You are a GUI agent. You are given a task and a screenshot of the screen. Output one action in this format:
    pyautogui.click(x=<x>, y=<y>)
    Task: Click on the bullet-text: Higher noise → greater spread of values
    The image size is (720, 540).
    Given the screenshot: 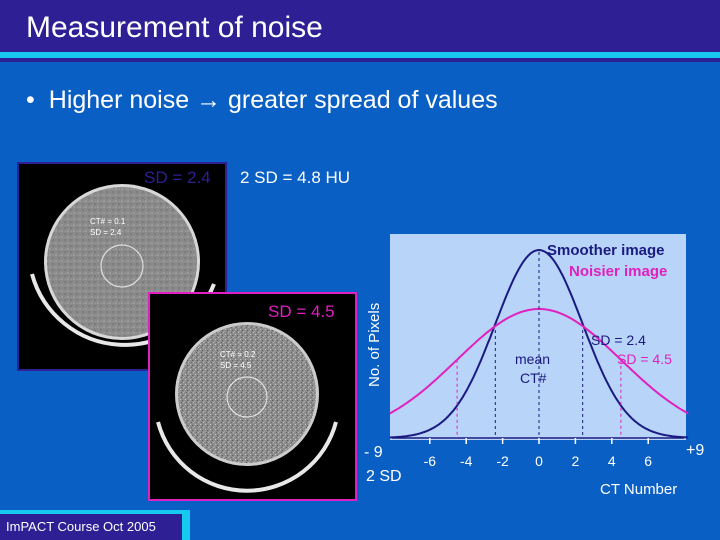 What is the action you would take?
    pyautogui.click(x=273, y=100)
    